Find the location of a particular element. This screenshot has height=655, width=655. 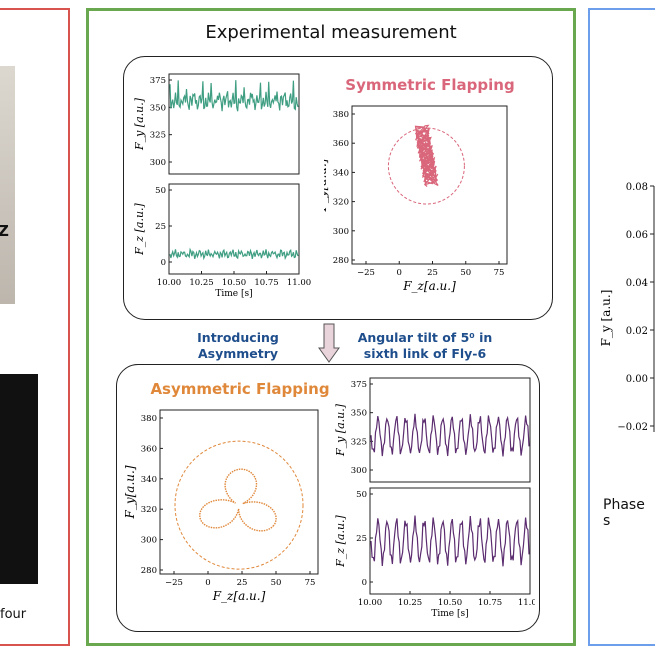

introducing-asymmetry-note: Introducing Asymmetry is located at coordinates (238, 345).